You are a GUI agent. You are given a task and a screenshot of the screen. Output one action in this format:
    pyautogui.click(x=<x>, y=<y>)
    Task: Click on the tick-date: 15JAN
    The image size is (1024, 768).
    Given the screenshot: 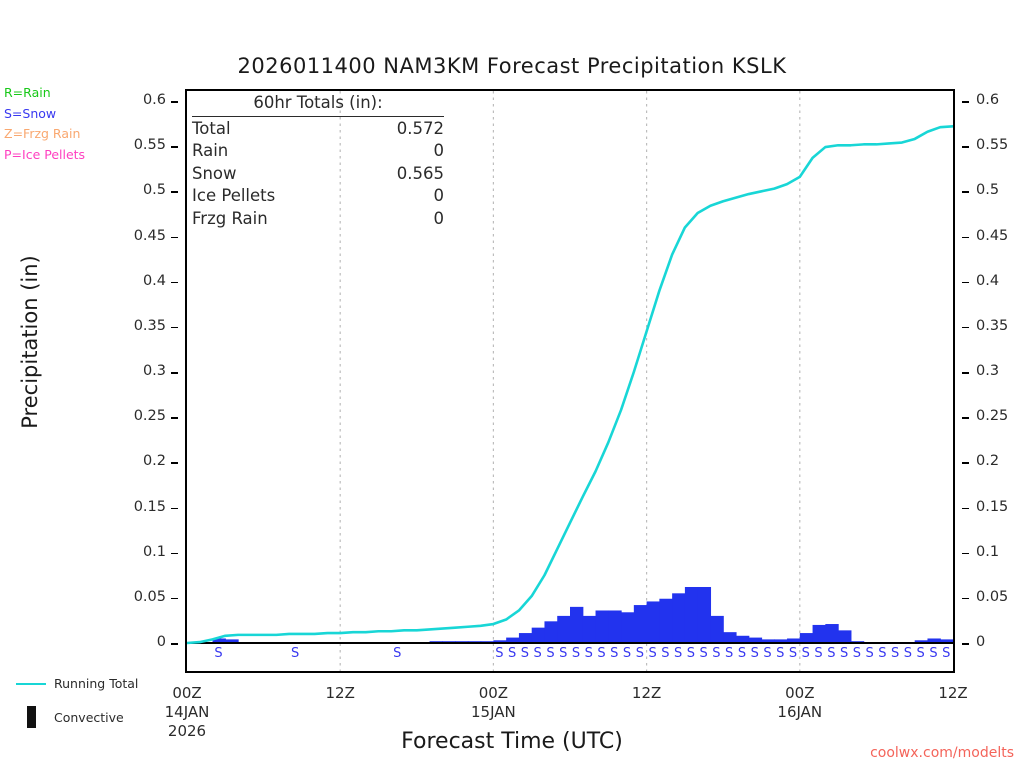 What is the action you would take?
    pyautogui.click(x=493, y=712)
    